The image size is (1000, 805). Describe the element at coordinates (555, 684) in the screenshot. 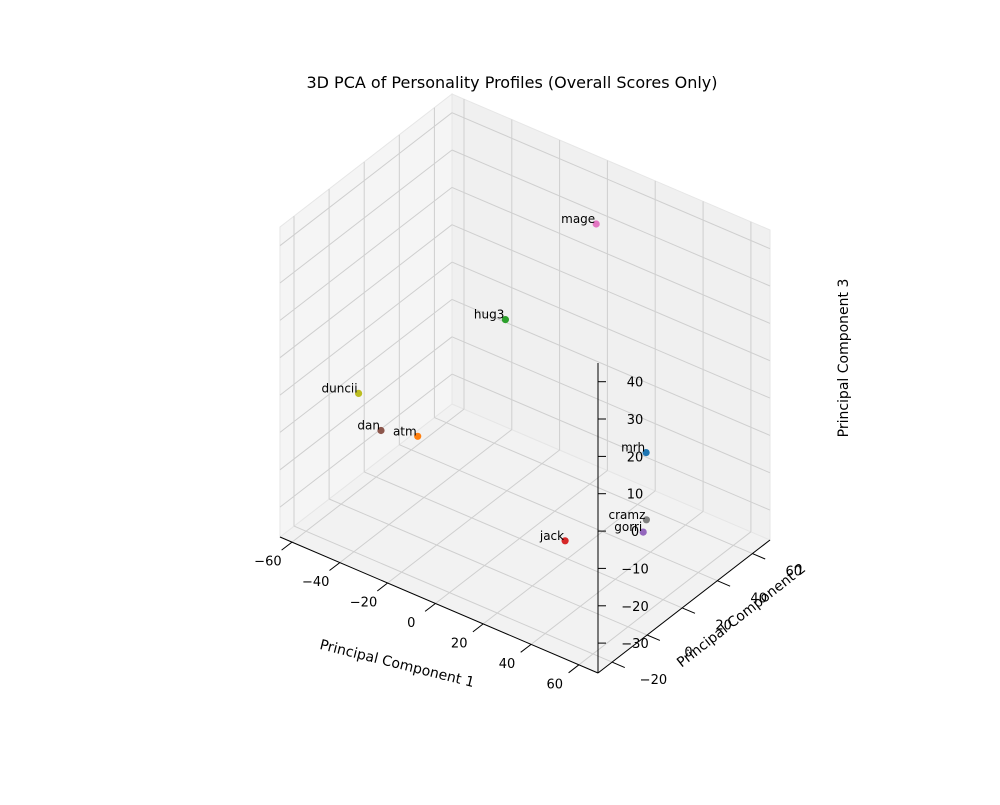

I see `x-tick-label: 60` at that location.